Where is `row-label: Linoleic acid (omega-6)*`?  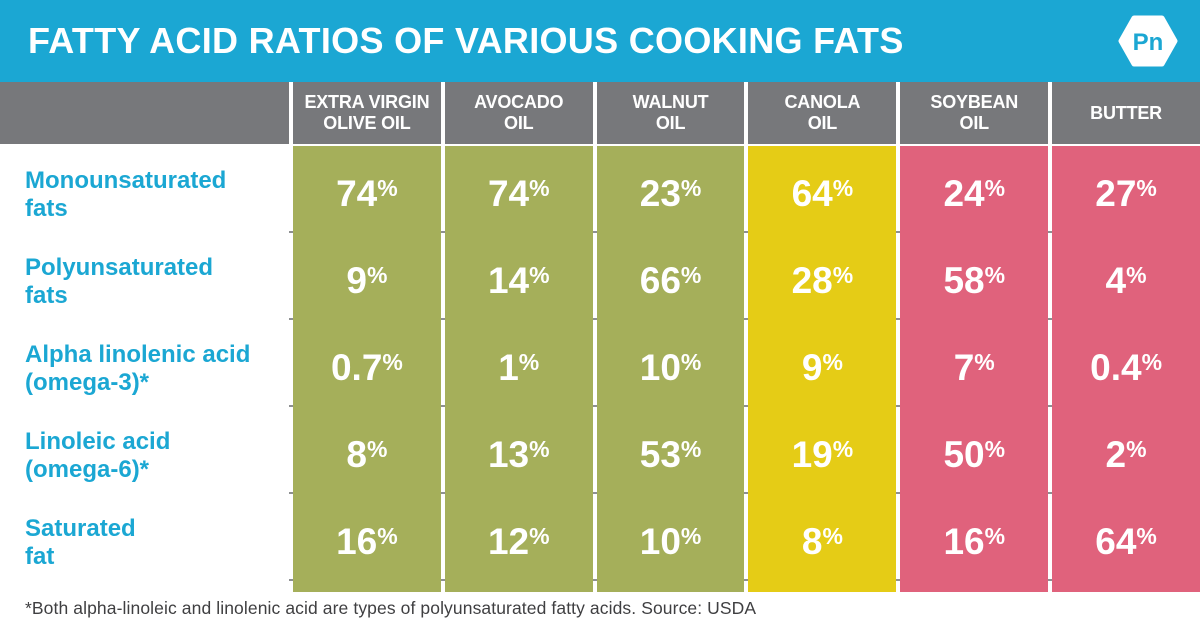 row-label: Linoleic acid (omega-6)* is located at coordinates (144, 456).